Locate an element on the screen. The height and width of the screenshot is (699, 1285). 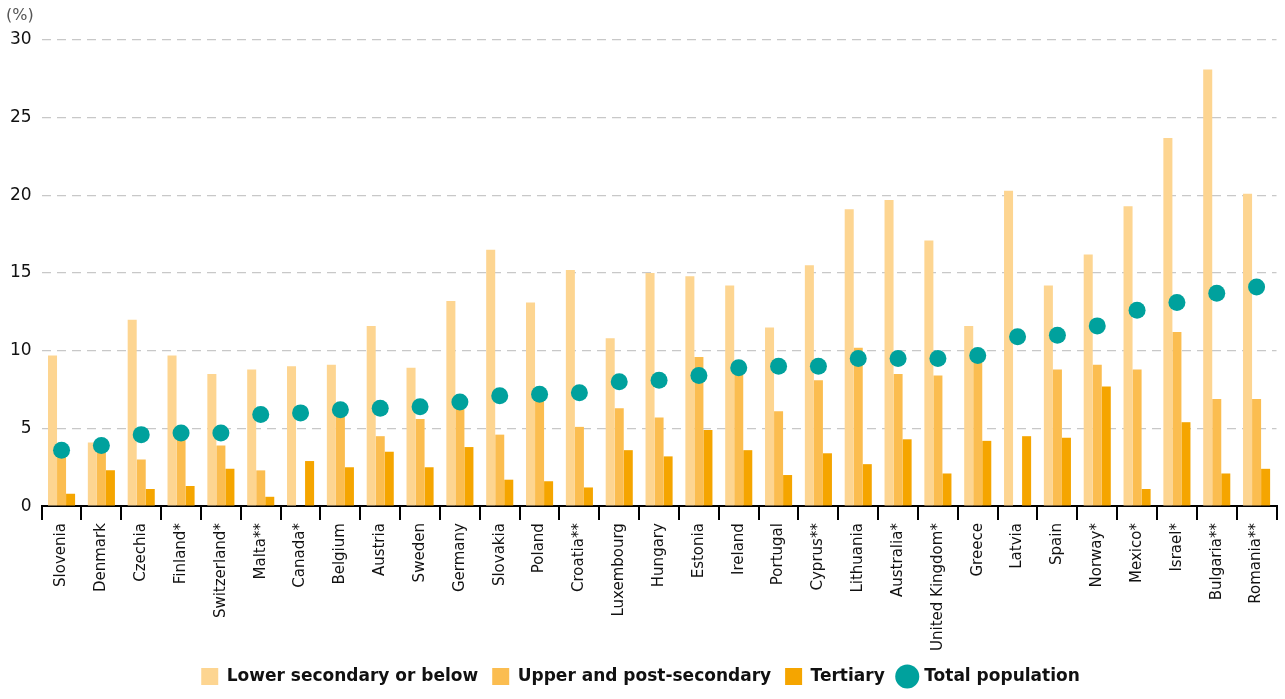
x-tick-label: Hungary is located at coordinates (657, 555).